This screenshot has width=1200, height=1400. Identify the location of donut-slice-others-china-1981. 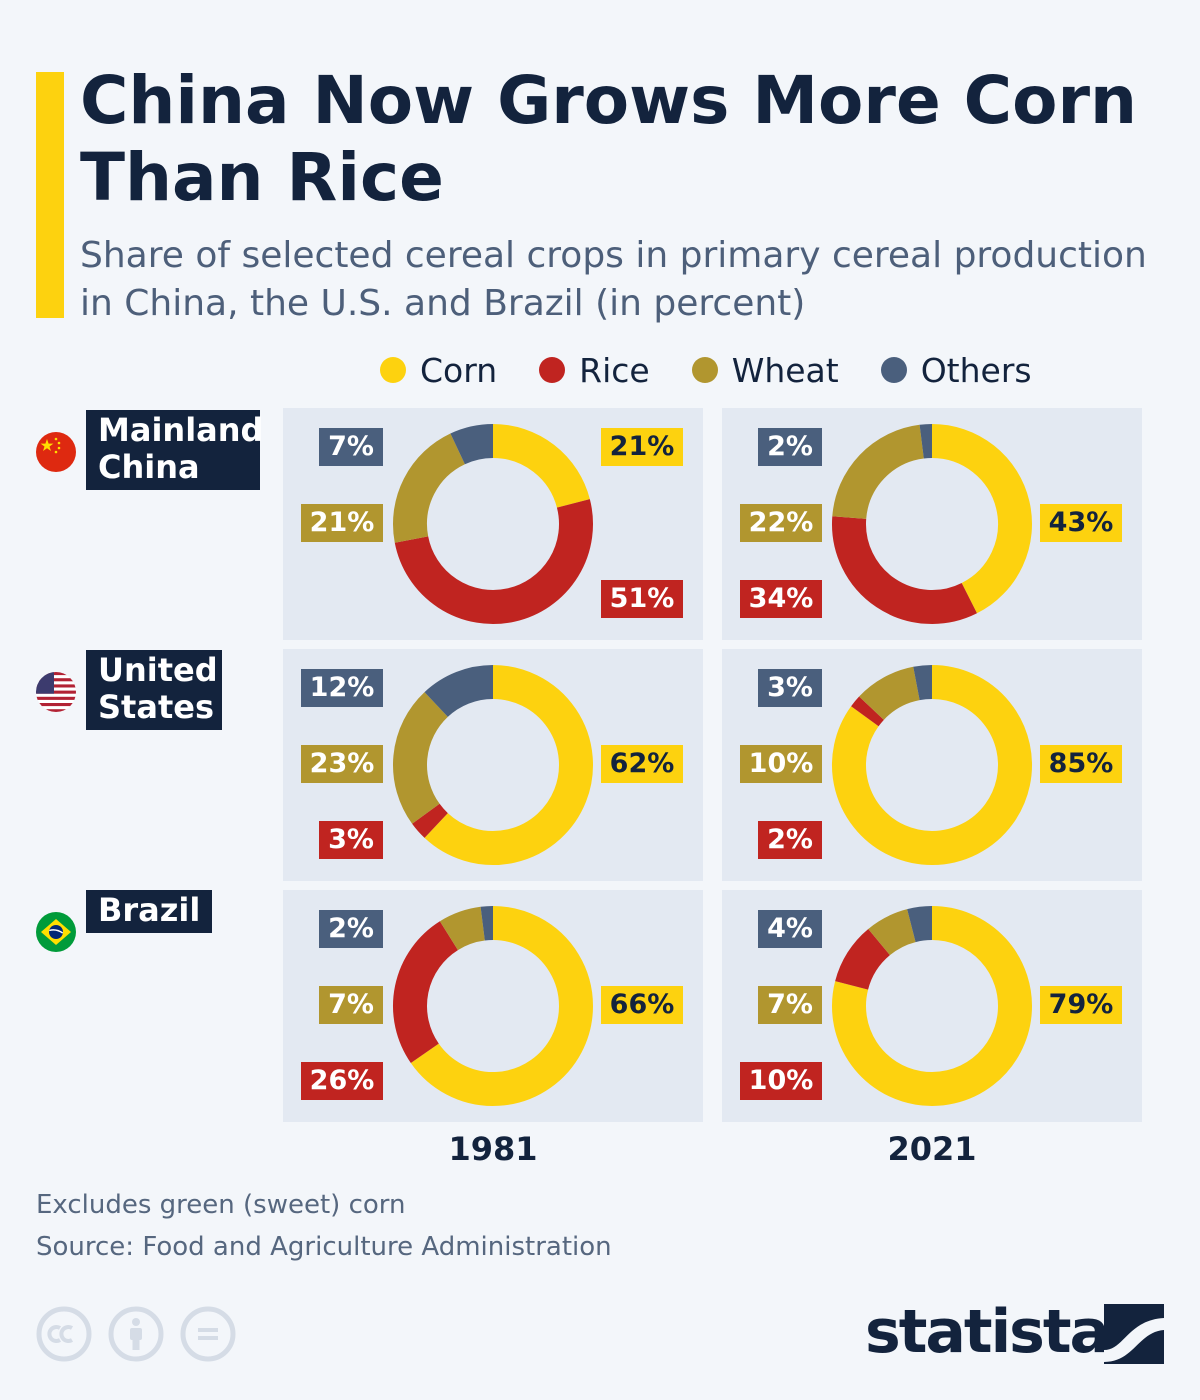
(472, 444).